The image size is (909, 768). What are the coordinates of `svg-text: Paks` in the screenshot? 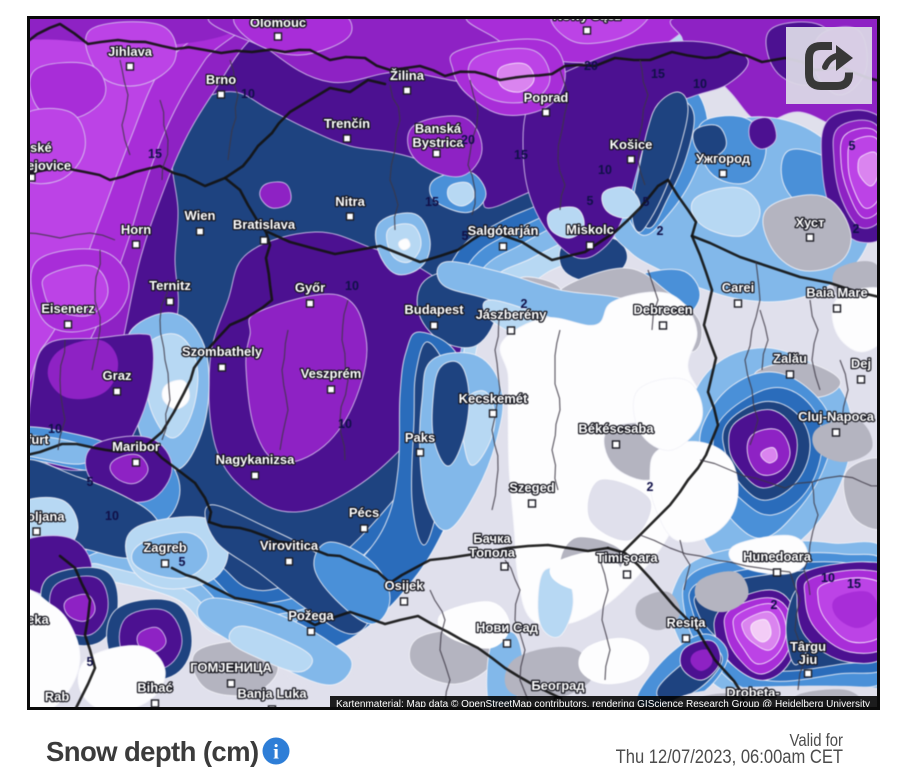 It's located at (420, 437).